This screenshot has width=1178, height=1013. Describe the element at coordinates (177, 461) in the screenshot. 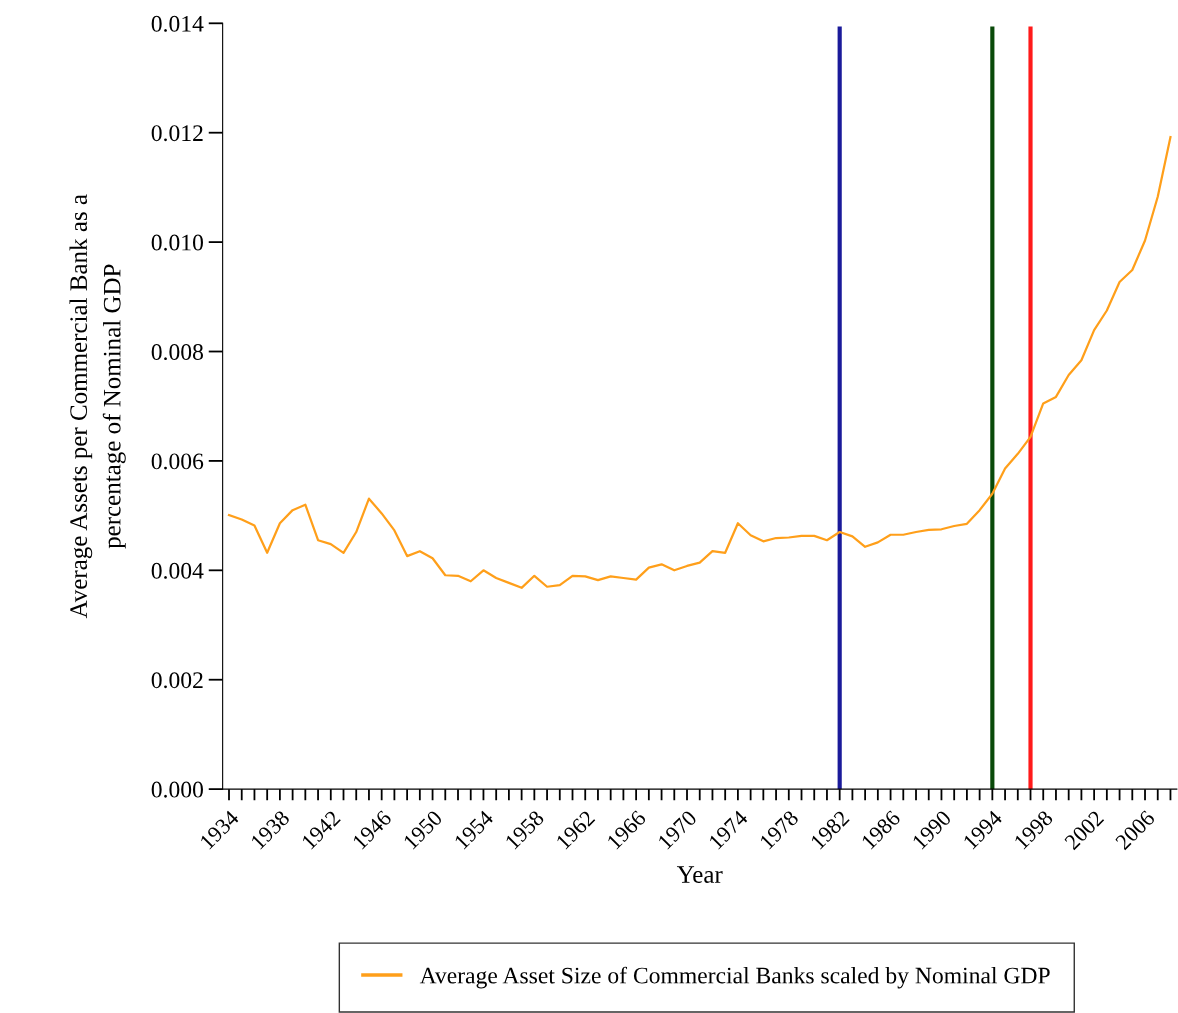

I see `y-tick-label: 0.006` at that location.